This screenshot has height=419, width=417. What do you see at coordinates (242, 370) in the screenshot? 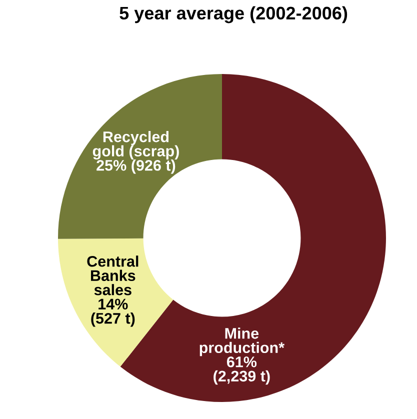
I see `data-label: 61% (2,239 t)` at bounding box center [242, 370].